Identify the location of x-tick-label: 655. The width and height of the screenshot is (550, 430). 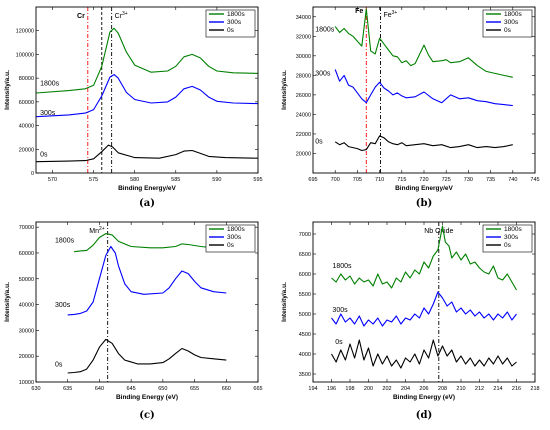
(194, 389).